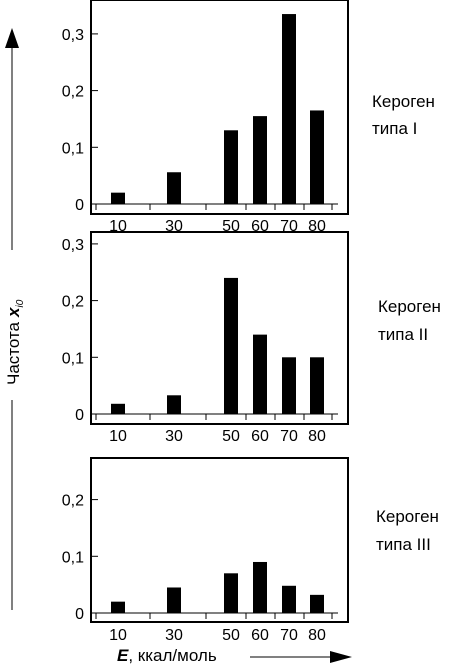  Describe the element at coordinates (234, 655) in the screenshot. I see `x-axis-title-group: E, ккал/моль` at that location.